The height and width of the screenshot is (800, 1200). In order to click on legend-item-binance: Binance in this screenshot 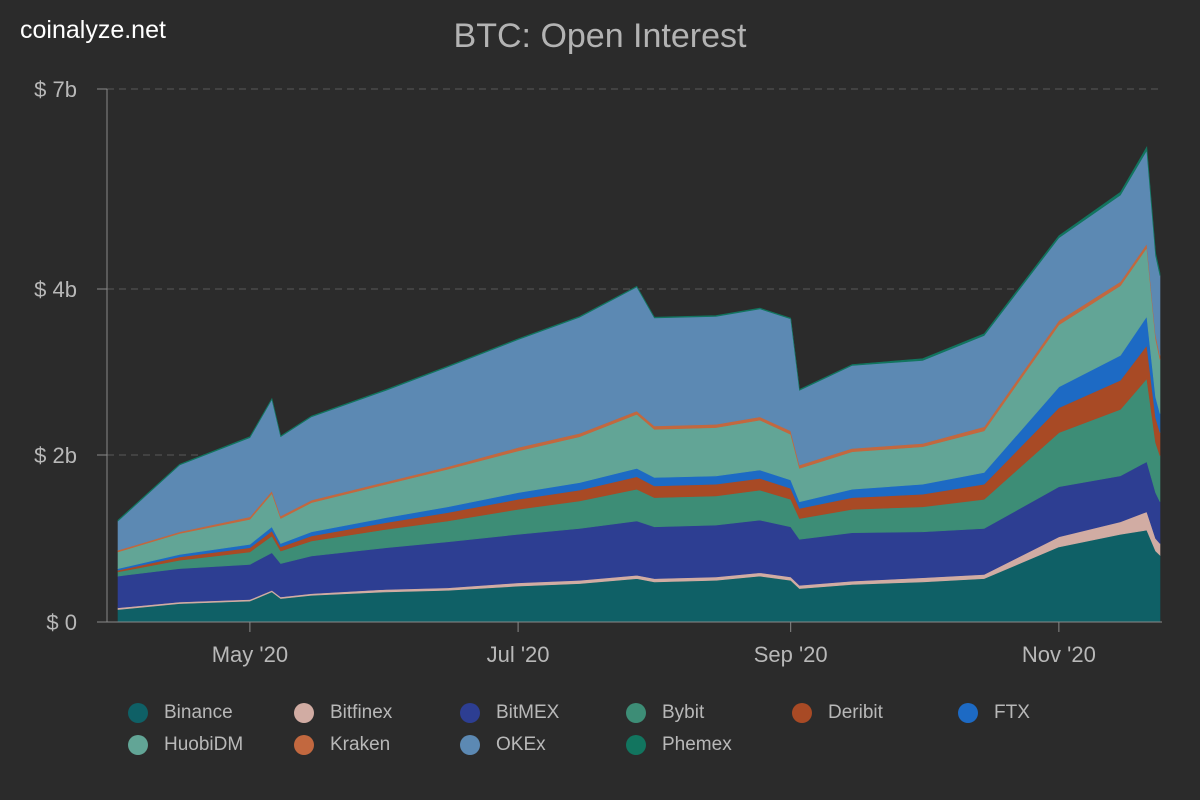, I will do `click(211, 713)`.